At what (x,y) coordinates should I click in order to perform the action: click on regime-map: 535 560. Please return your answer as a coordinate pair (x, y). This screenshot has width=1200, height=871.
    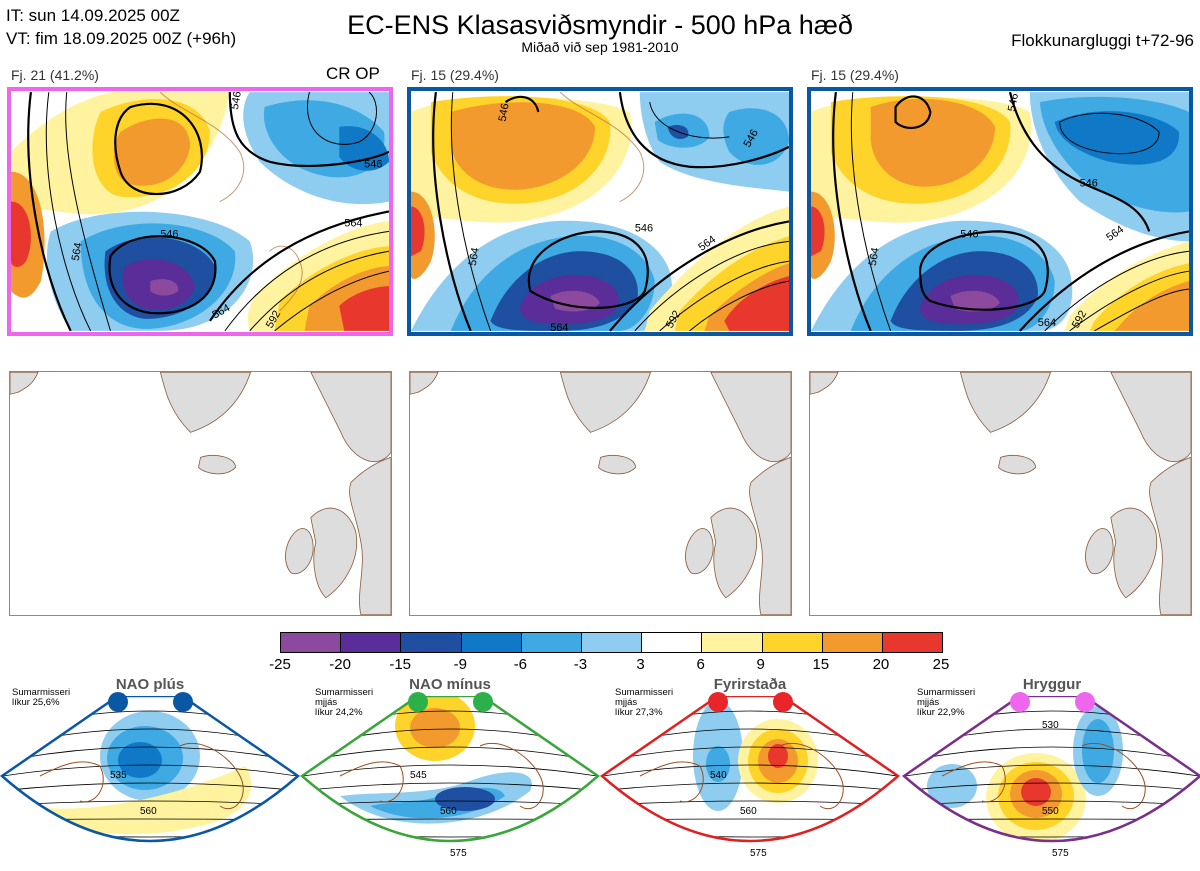
    Looking at the image, I should click on (150, 782).